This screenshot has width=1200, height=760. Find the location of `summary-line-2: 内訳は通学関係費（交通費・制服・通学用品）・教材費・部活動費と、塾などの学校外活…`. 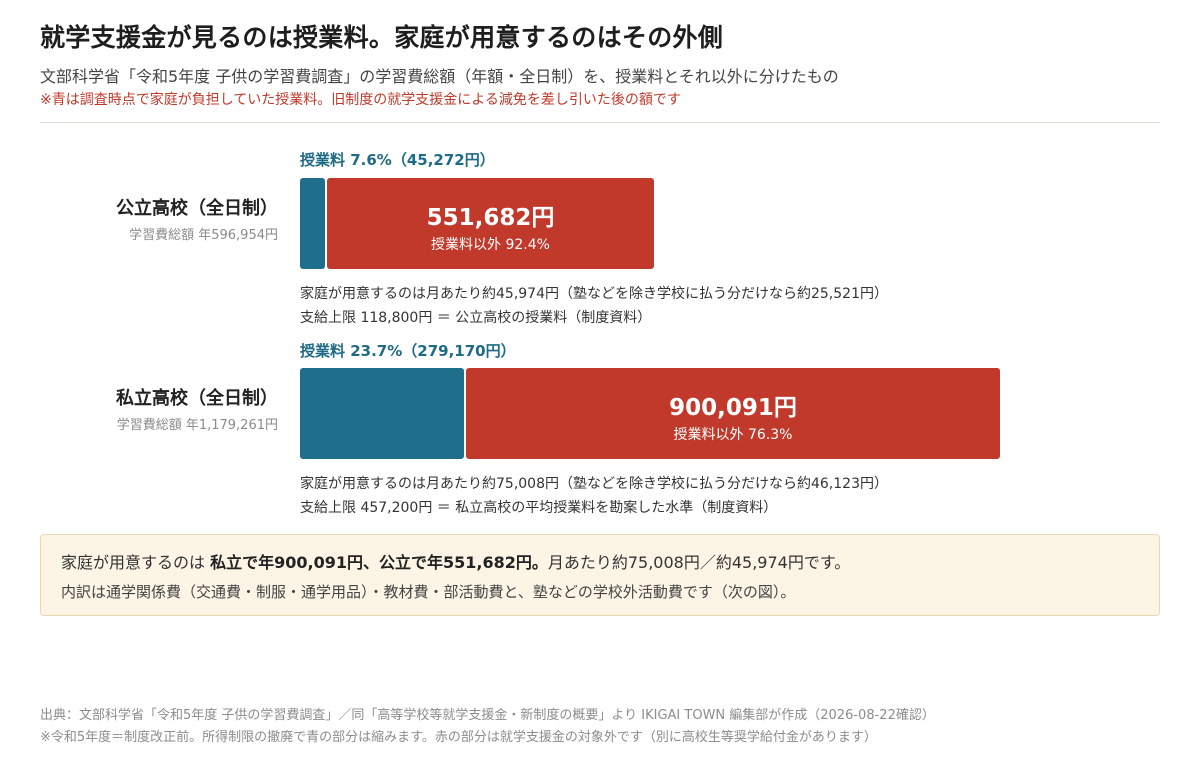

summary-line-2: 内訳は通学関係費（交通費・制服・通学用品）・教材費・部活動費と、塾などの学校外活… is located at coordinates (428, 592).